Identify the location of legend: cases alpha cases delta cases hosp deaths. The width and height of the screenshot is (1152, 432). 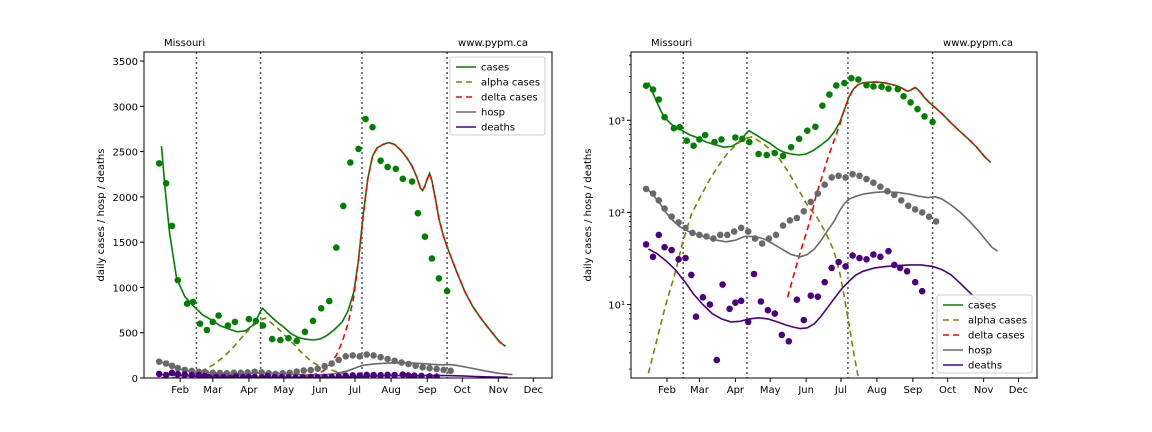
(497, 96).